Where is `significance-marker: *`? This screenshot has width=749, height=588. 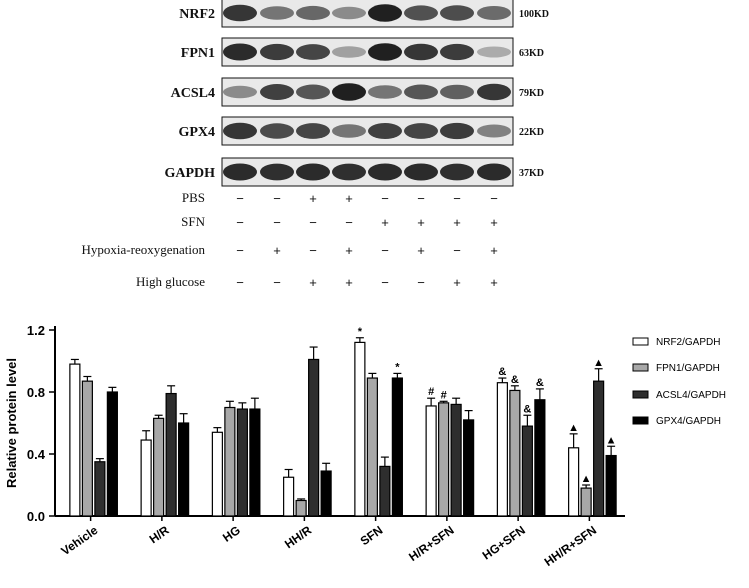 significance-marker: * is located at coordinates (360, 332).